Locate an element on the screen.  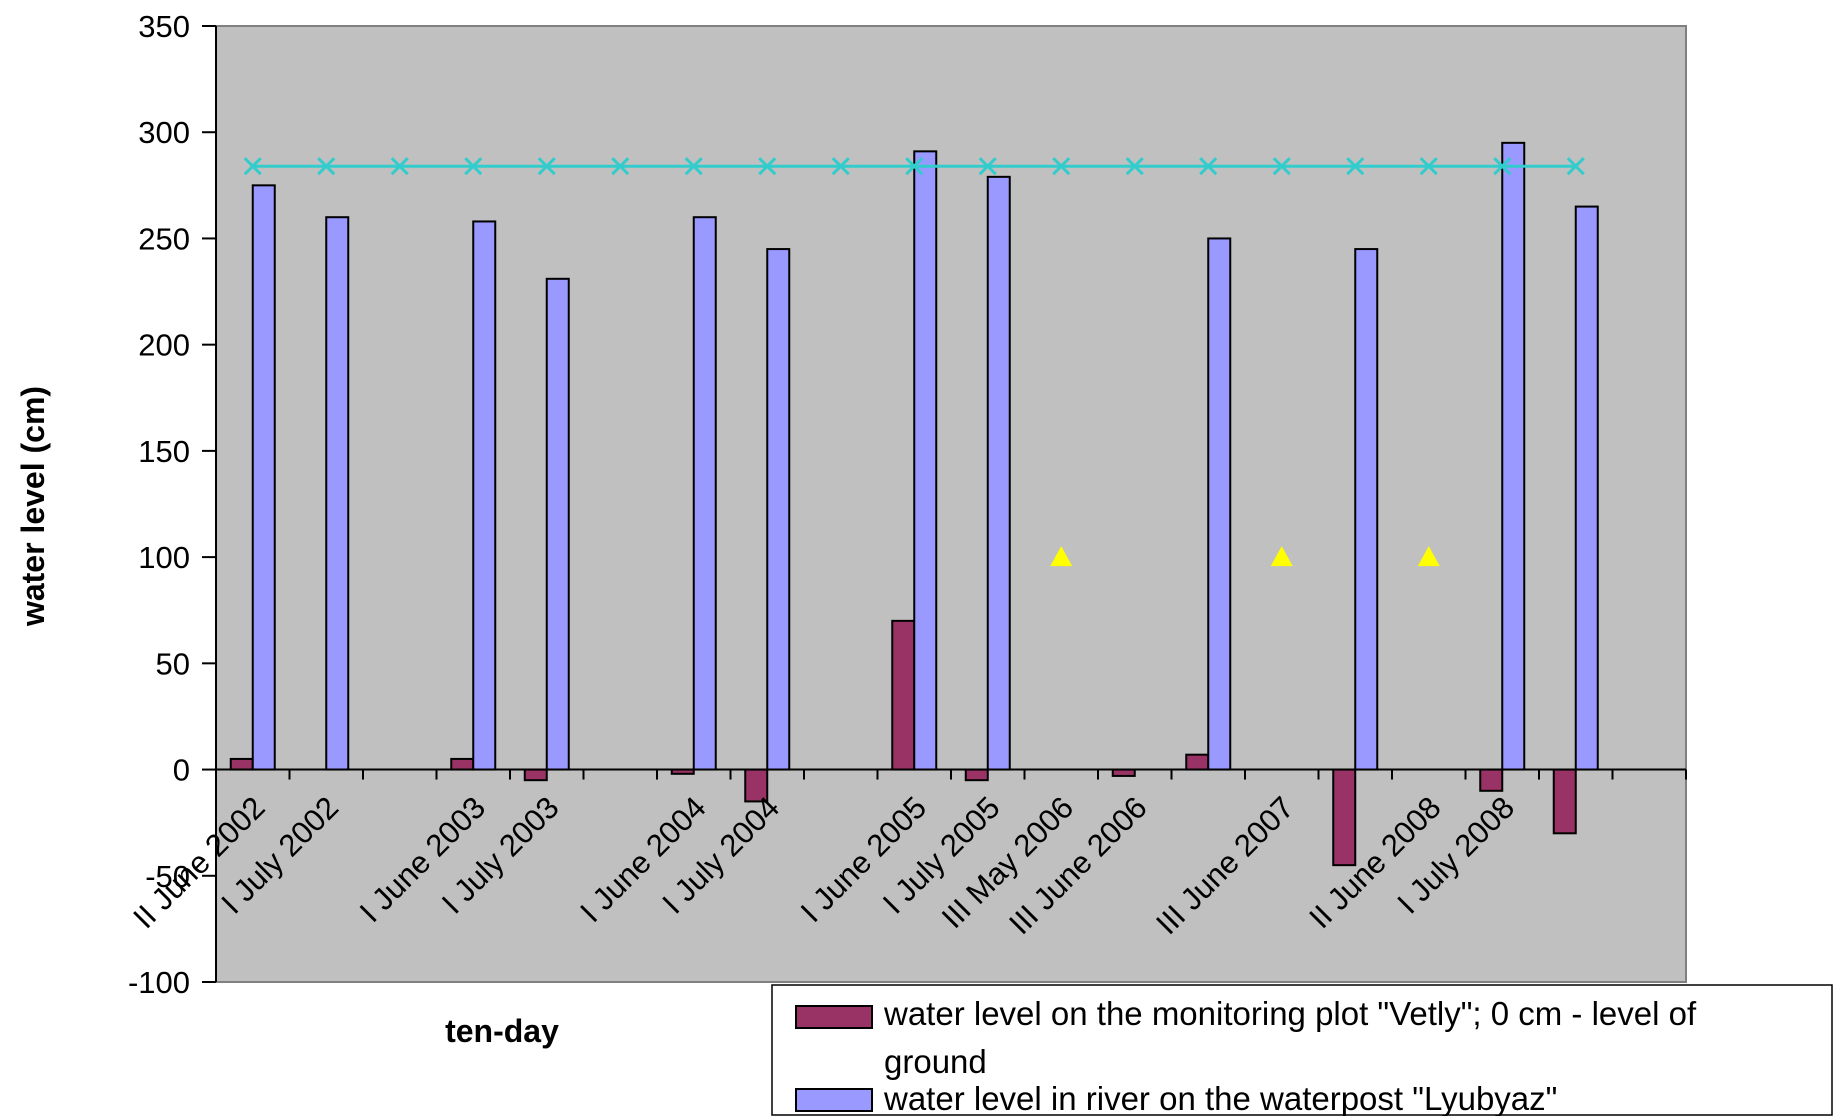
y-tick-label-1: 300 is located at coordinates (164, 132).